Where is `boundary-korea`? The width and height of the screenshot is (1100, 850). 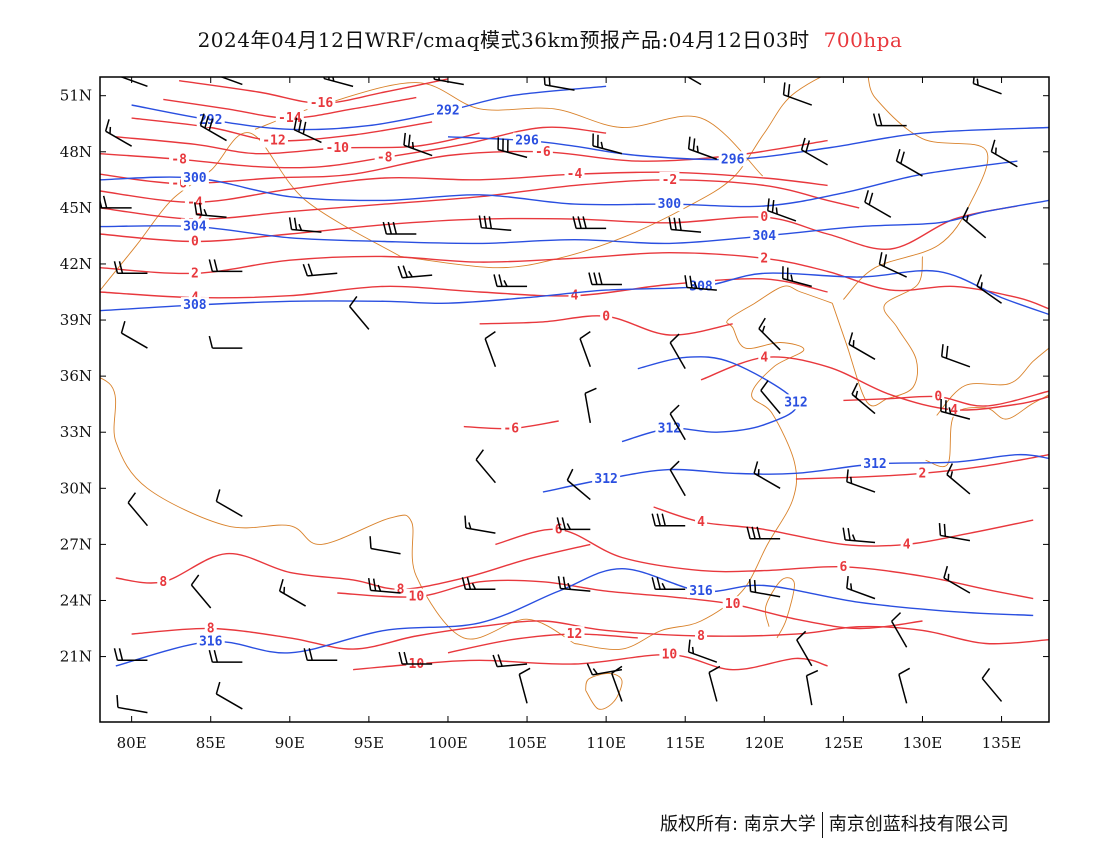 boundary-korea is located at coordinates (877, 331).